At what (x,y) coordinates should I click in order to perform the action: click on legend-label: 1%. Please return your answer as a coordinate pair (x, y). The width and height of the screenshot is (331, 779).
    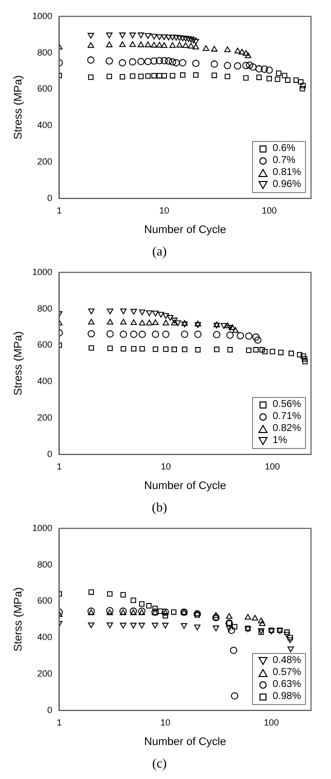
    Looking at the image, I should click on (280, 441).